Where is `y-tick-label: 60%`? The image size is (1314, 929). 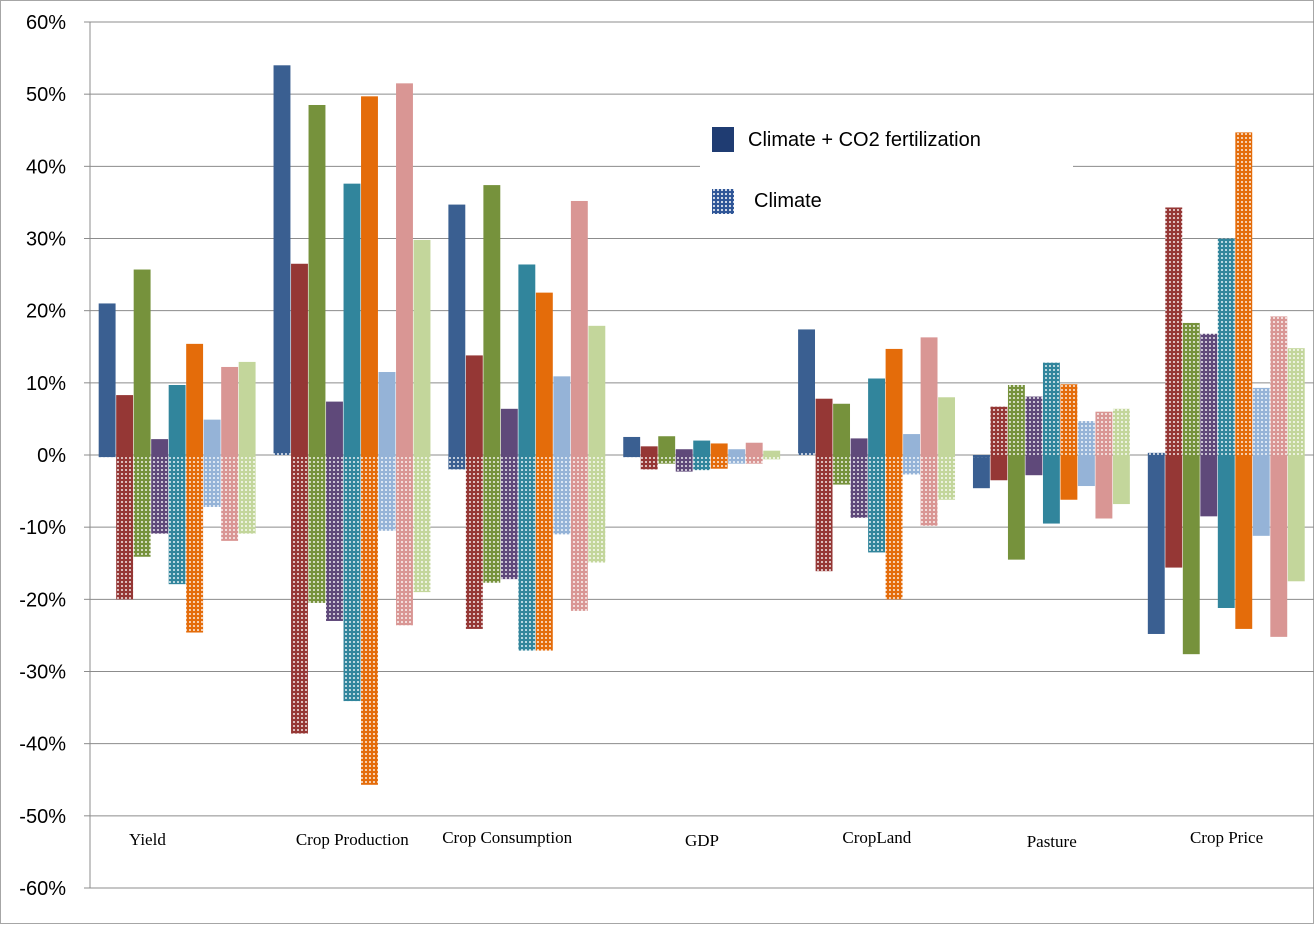 y-tick-label: 60% is located at coordinates (46, 23).